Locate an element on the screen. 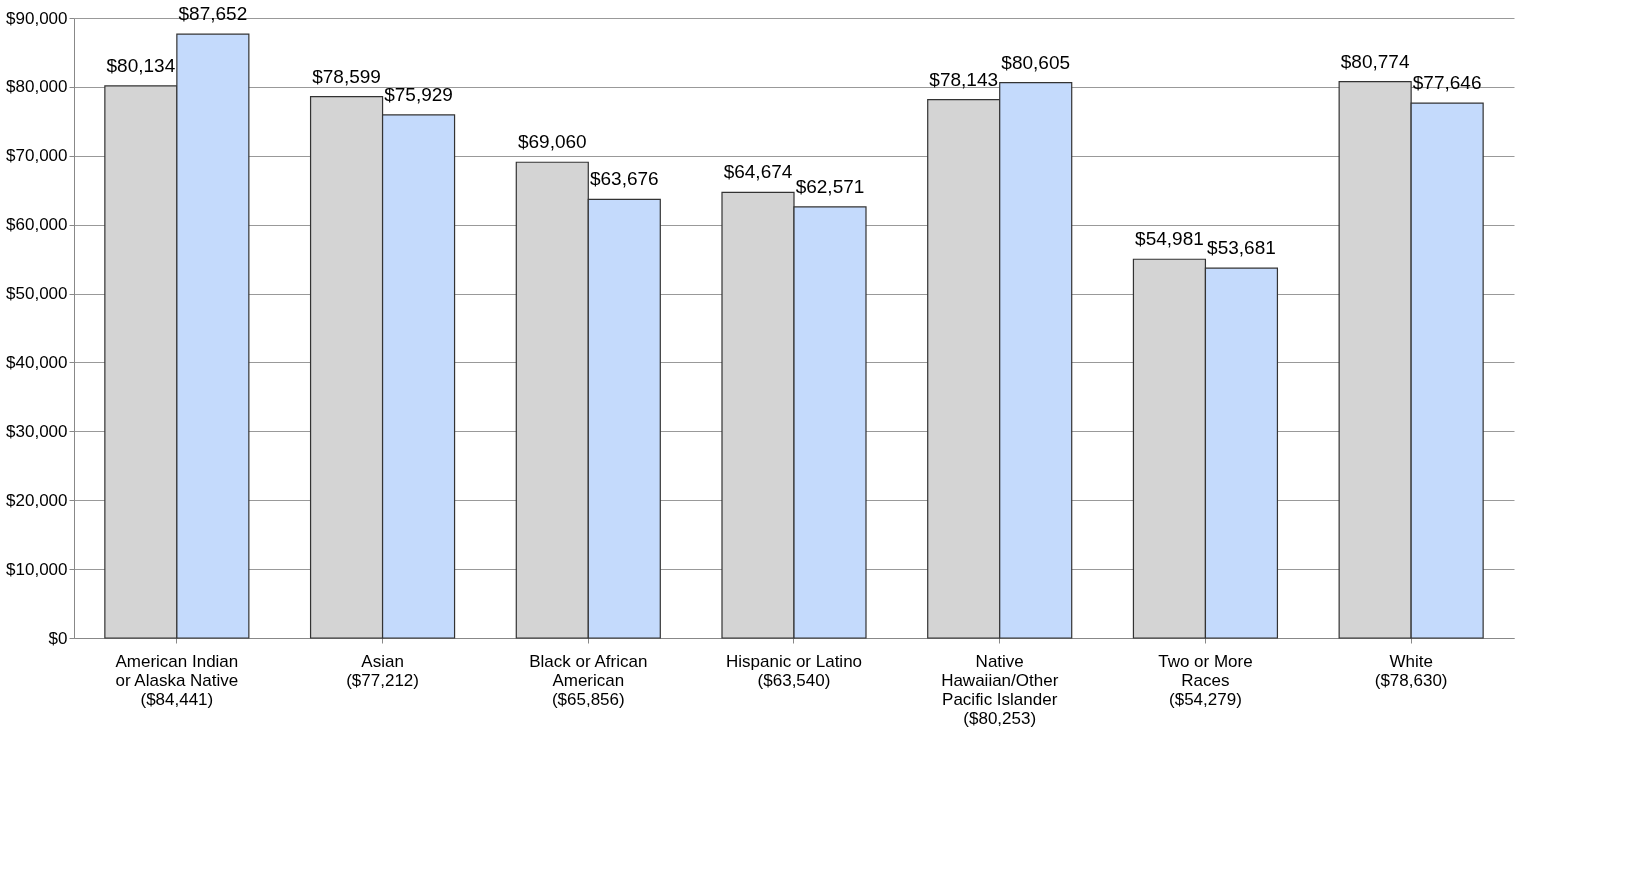 The height and width of the screenshot is (873, 1636). data-label: $69,060 is located at coordinates (552, 142).